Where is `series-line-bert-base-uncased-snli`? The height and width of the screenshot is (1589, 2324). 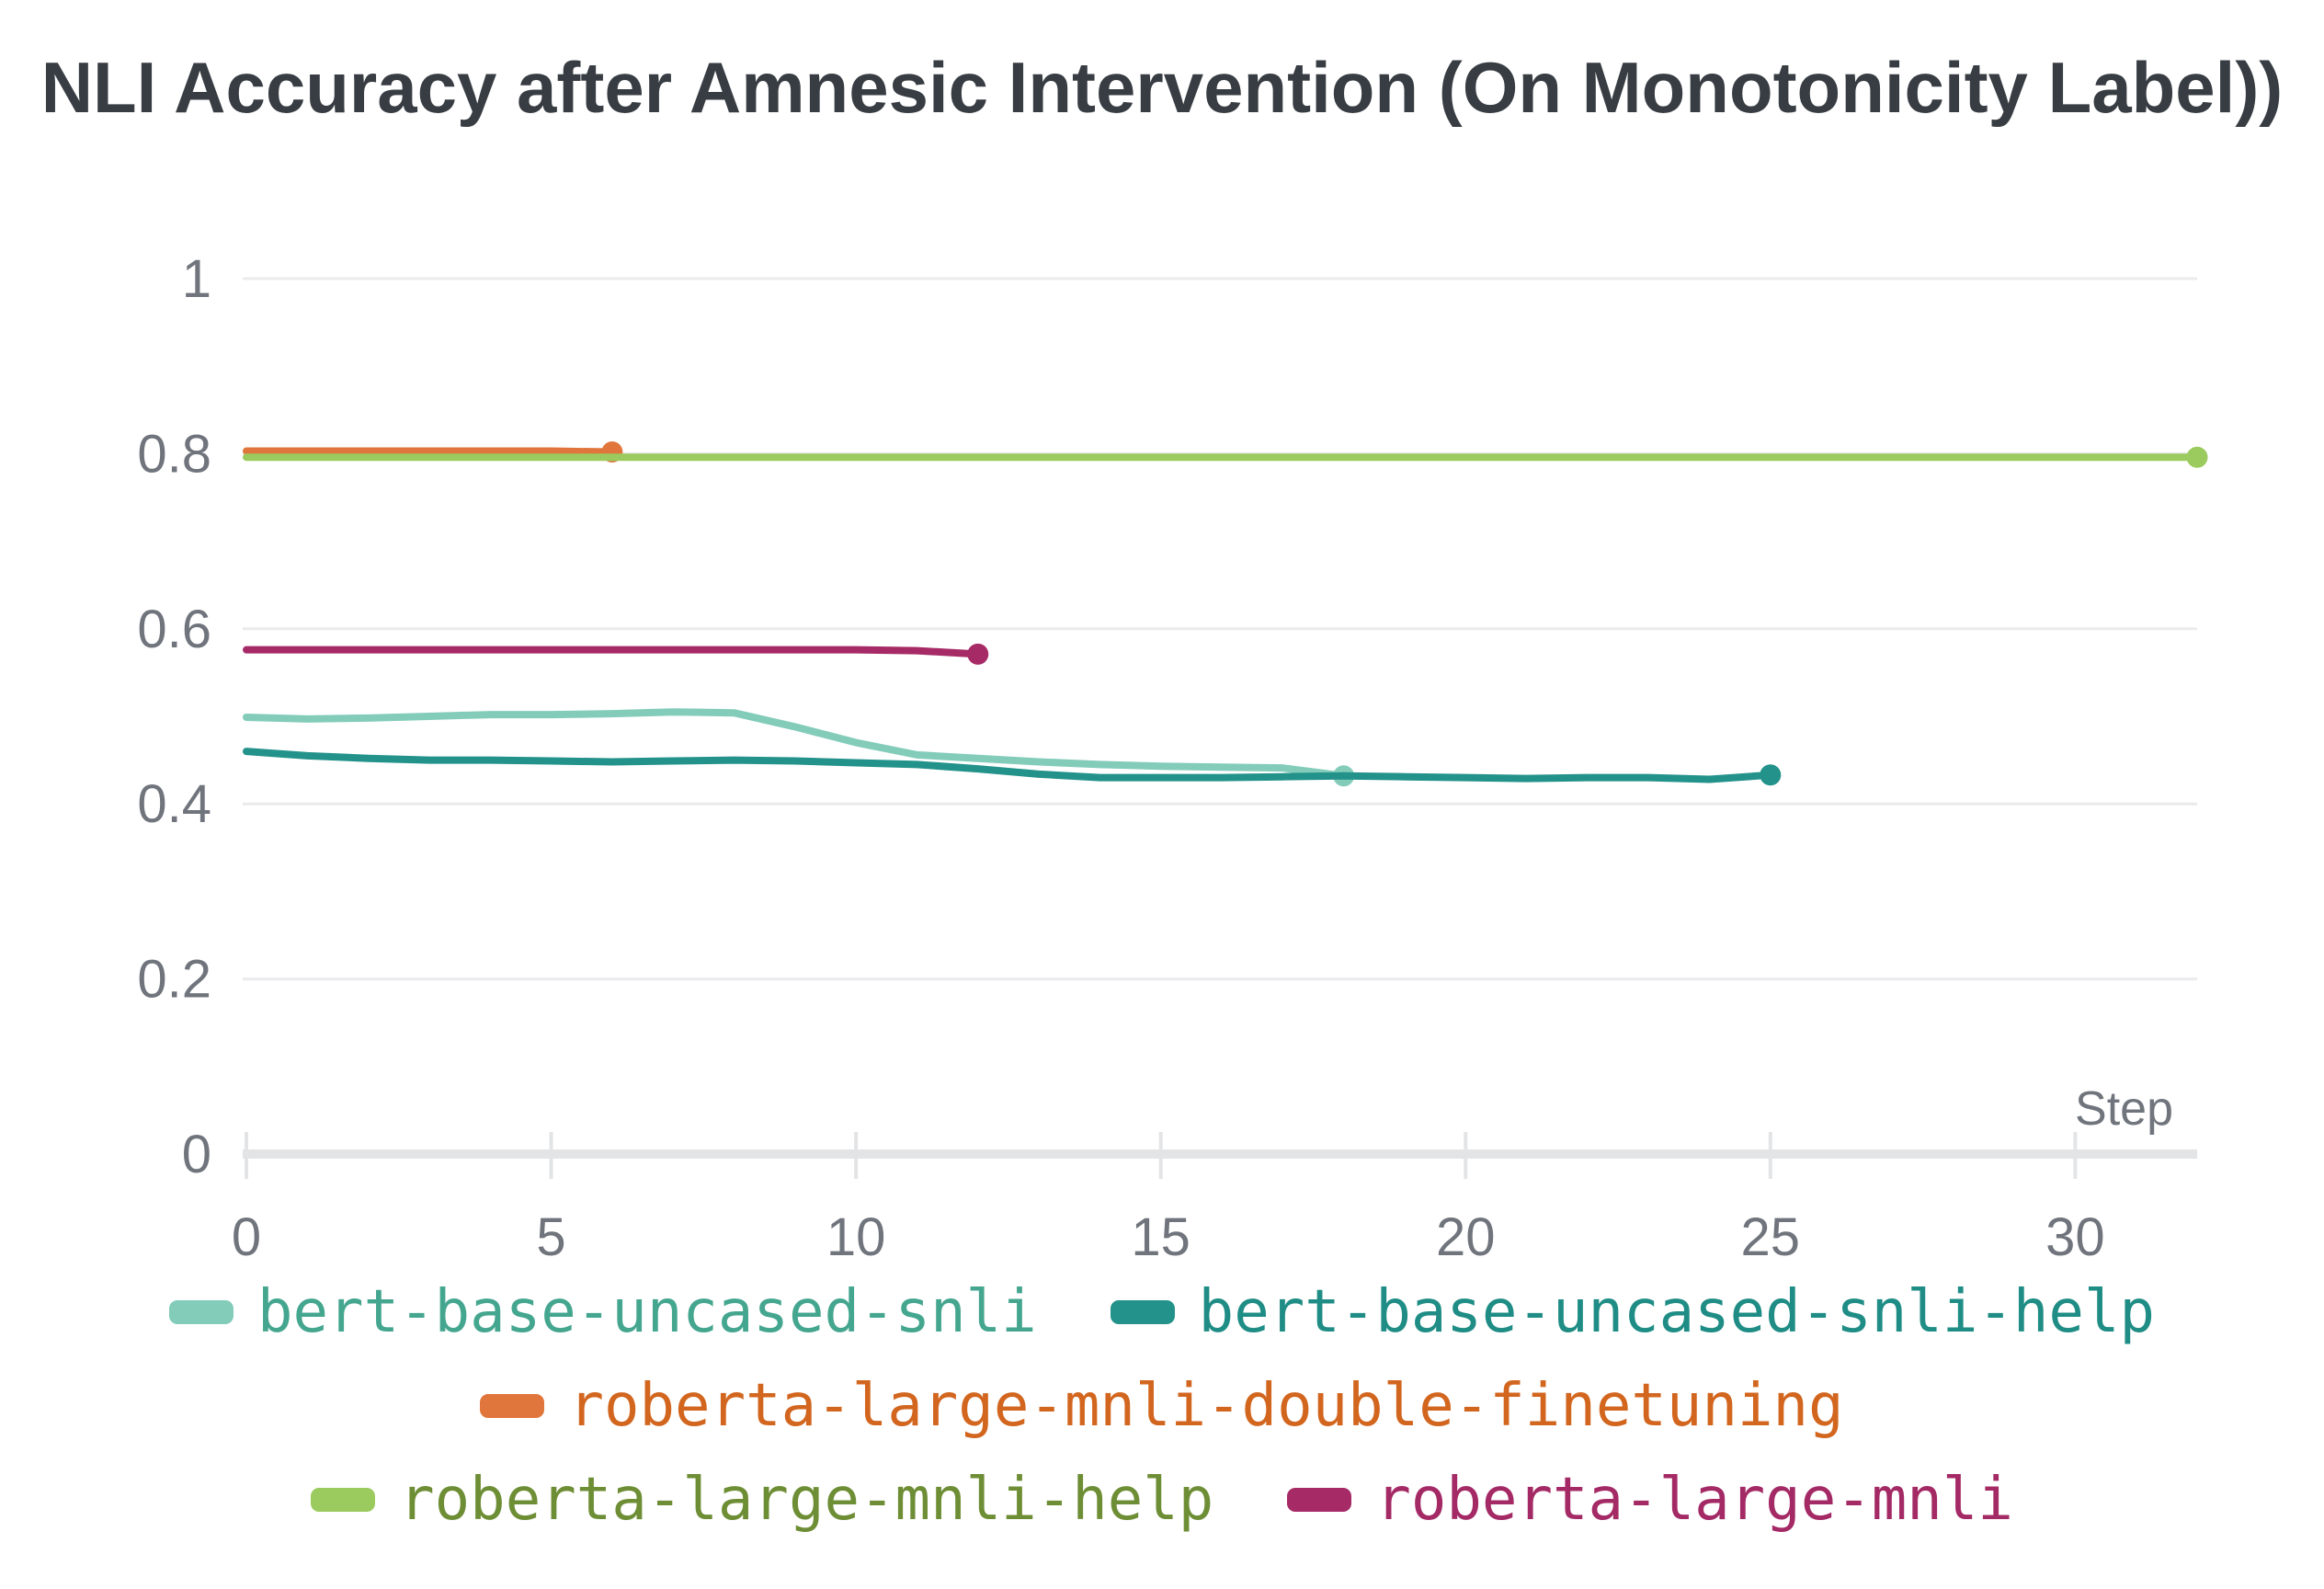 series-line-bert-base-uncased-snli is located at coordinates (796, 744).